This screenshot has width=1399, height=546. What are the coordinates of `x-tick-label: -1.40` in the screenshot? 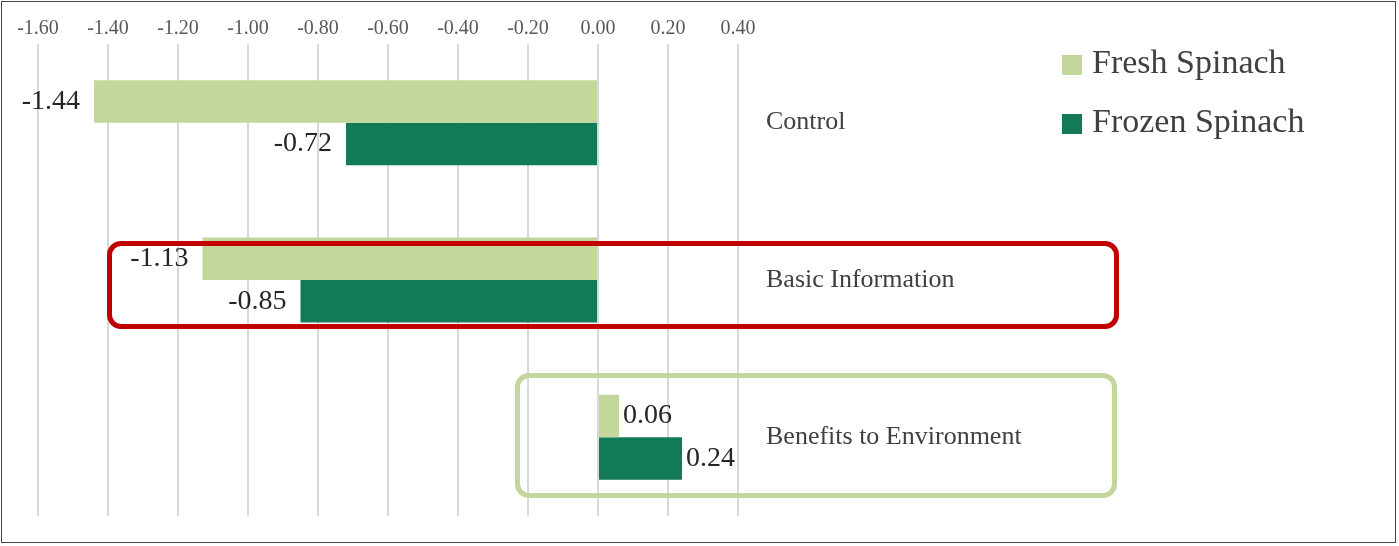 It's located at (108, 27).